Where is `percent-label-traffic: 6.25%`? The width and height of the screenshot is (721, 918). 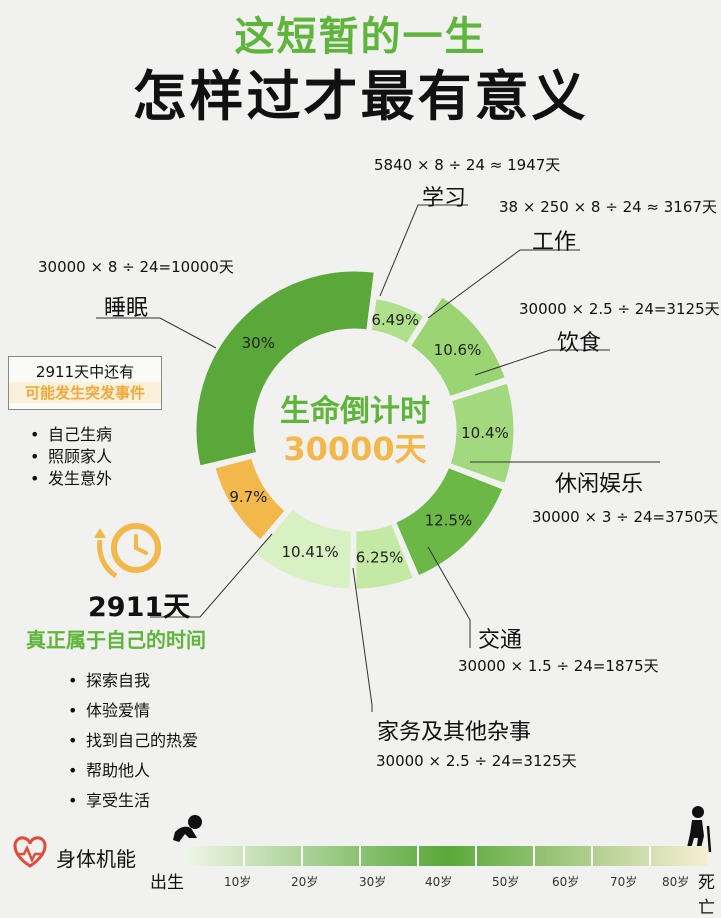
percent-label-traffic: 6.25% is located at coordinates (380, 558).